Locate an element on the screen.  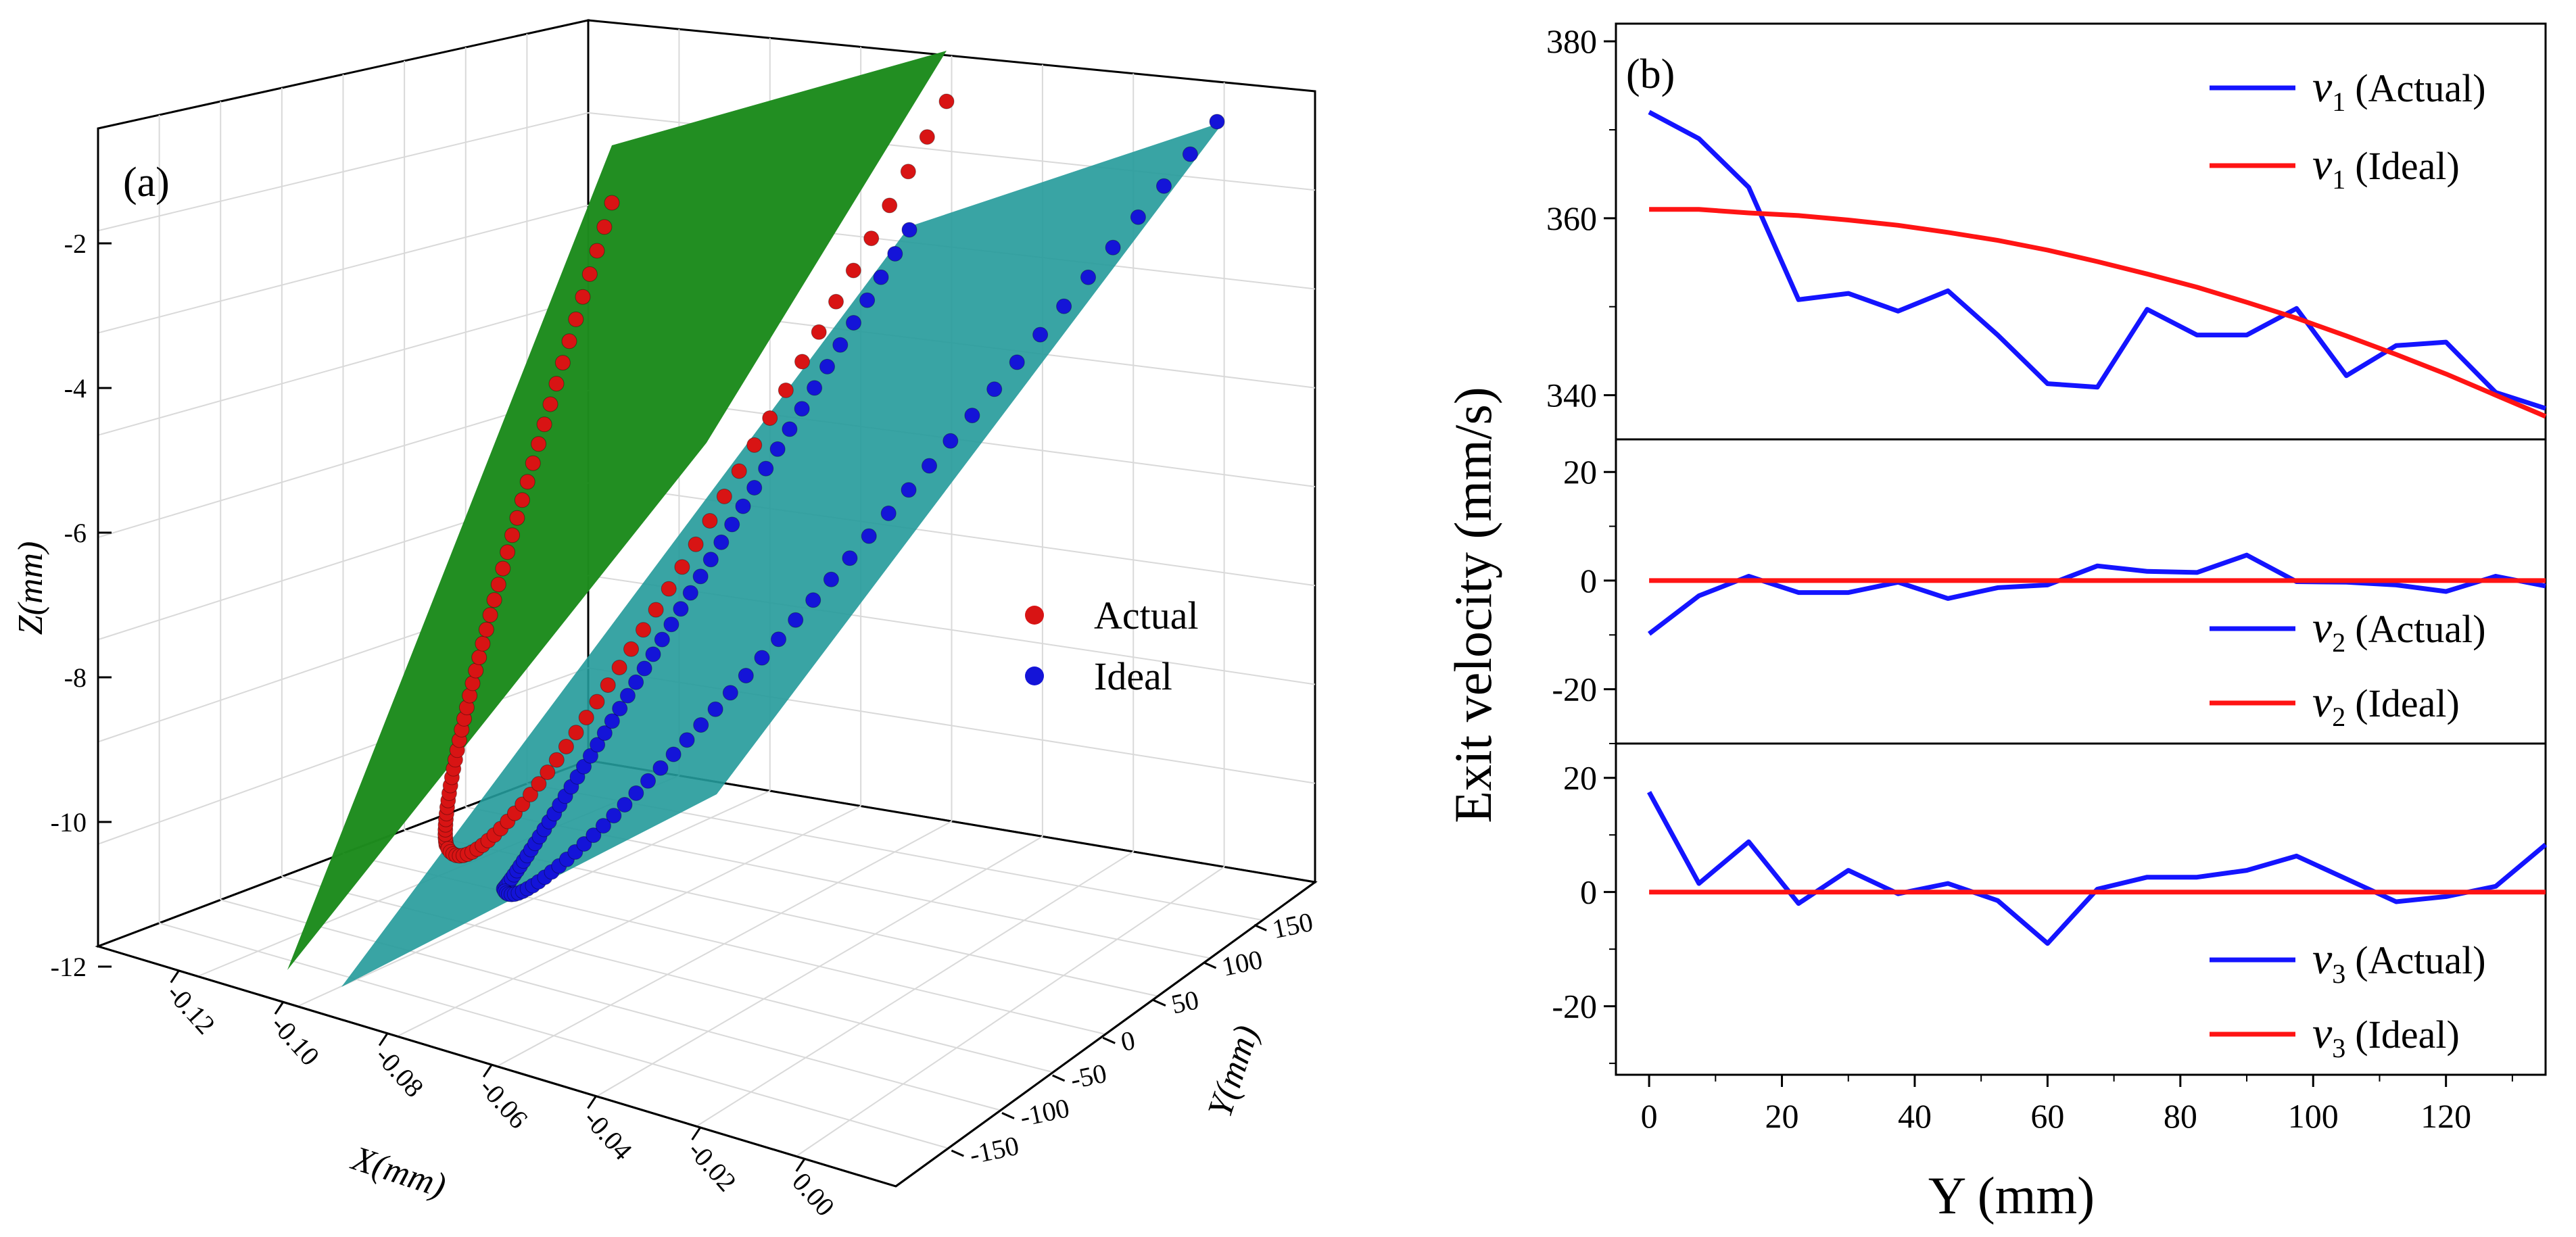
z-axis-title: Z(mm) is located at coordinates (30, 588).